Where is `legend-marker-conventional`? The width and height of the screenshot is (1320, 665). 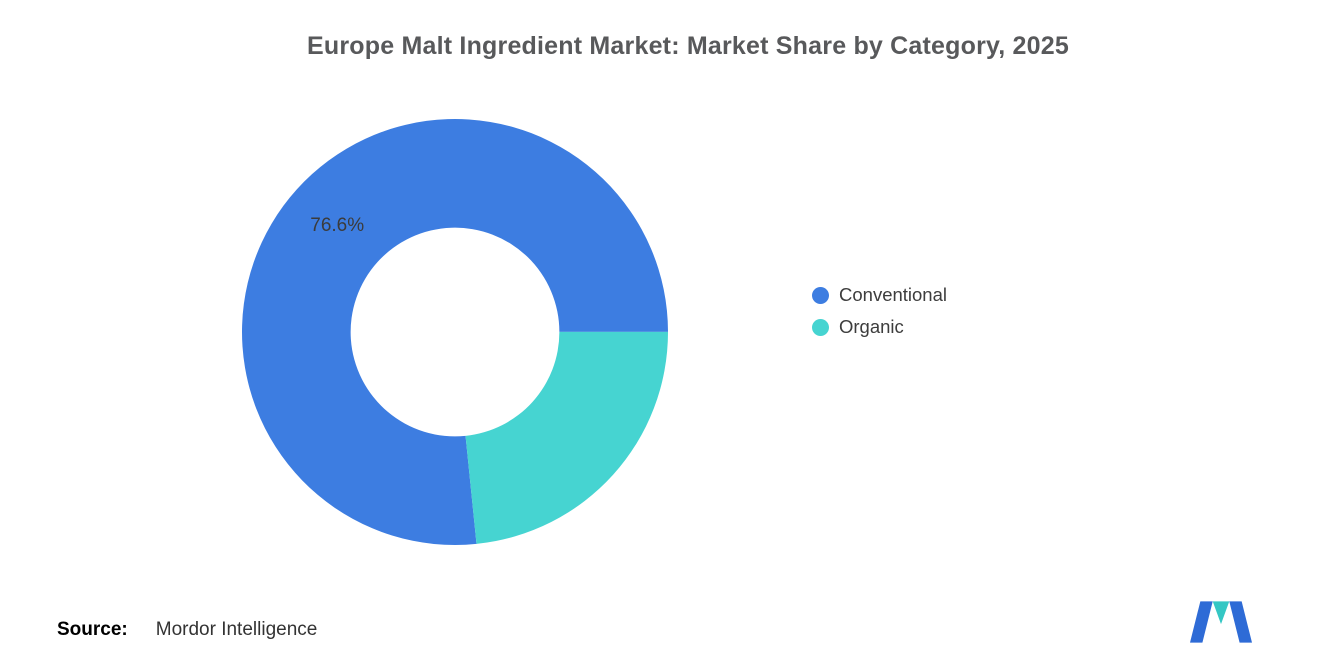
legend-marker-conventional is located at coordinates (820, 295).